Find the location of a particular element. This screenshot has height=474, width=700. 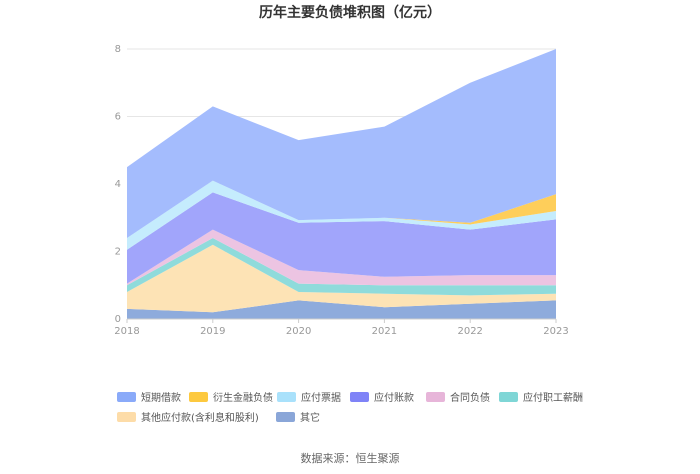

x-tick-label: 2023 is located at coordinates (555, 331).